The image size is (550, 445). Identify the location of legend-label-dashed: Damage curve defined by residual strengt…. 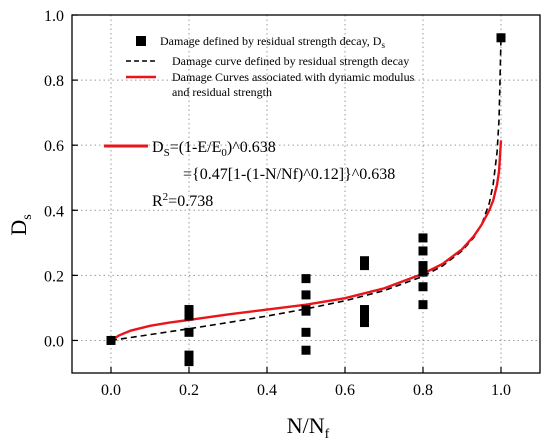
(290, 61).